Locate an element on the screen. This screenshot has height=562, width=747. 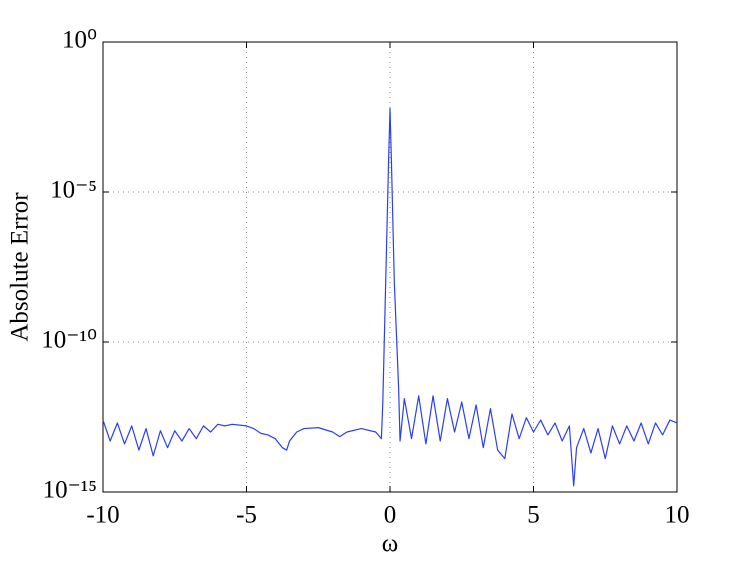
x-tick-label: 5 is located at coordinates (533, 515).